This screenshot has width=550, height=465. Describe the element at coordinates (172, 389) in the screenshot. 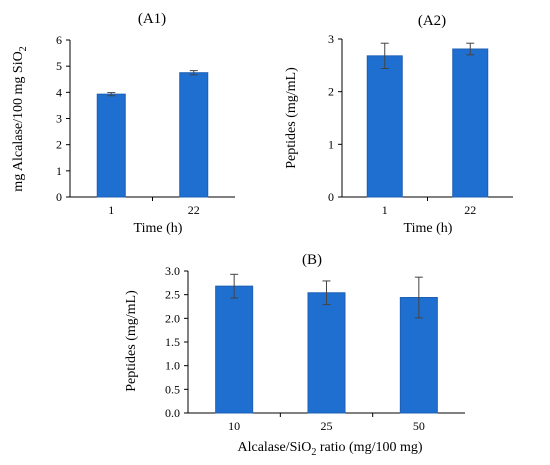

I see `y-tick-label: 0.5` at that location.